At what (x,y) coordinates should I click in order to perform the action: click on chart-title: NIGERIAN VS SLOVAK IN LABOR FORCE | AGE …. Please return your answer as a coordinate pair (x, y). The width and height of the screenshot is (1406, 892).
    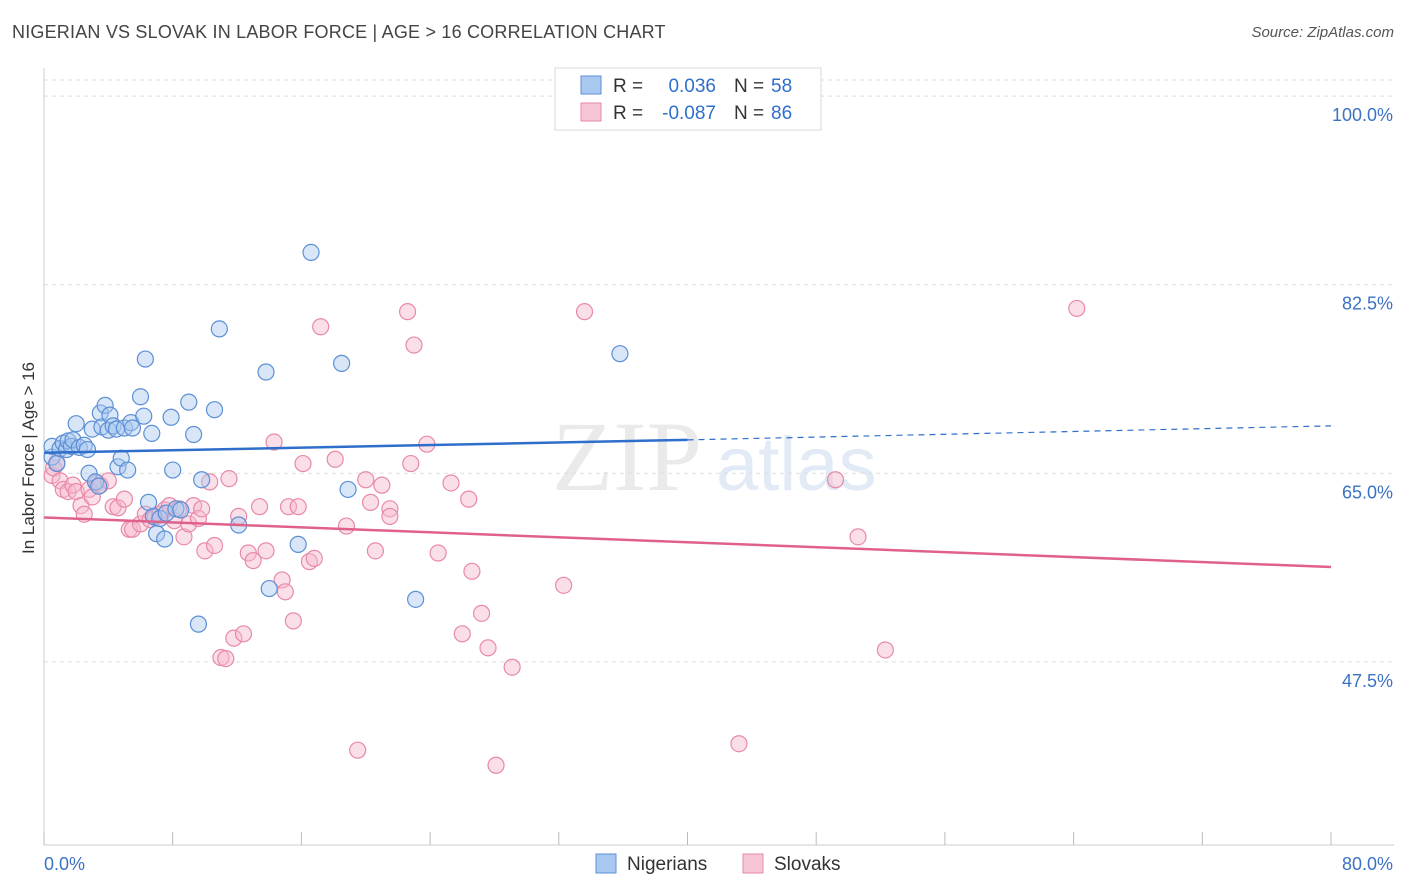
    Looking at the image, I should click on (339, 32).